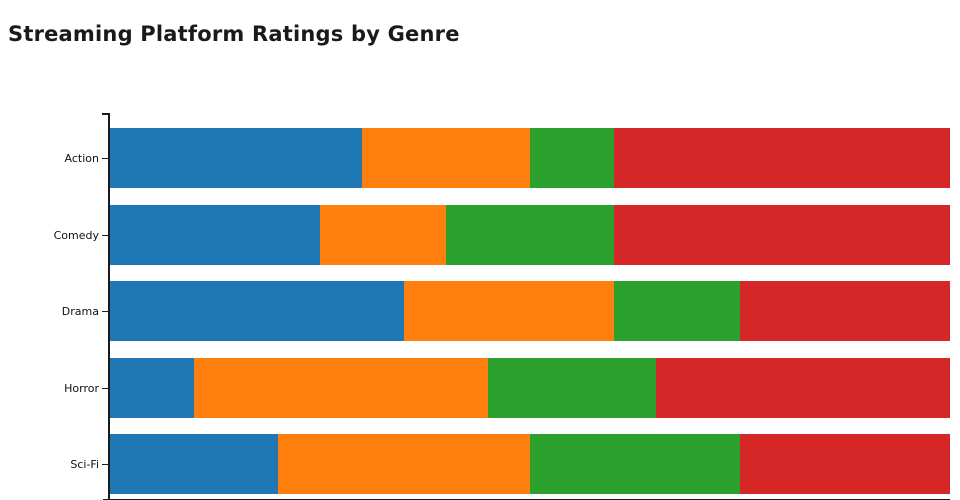  I want to click on bar-row-drama, so click(530, 311).